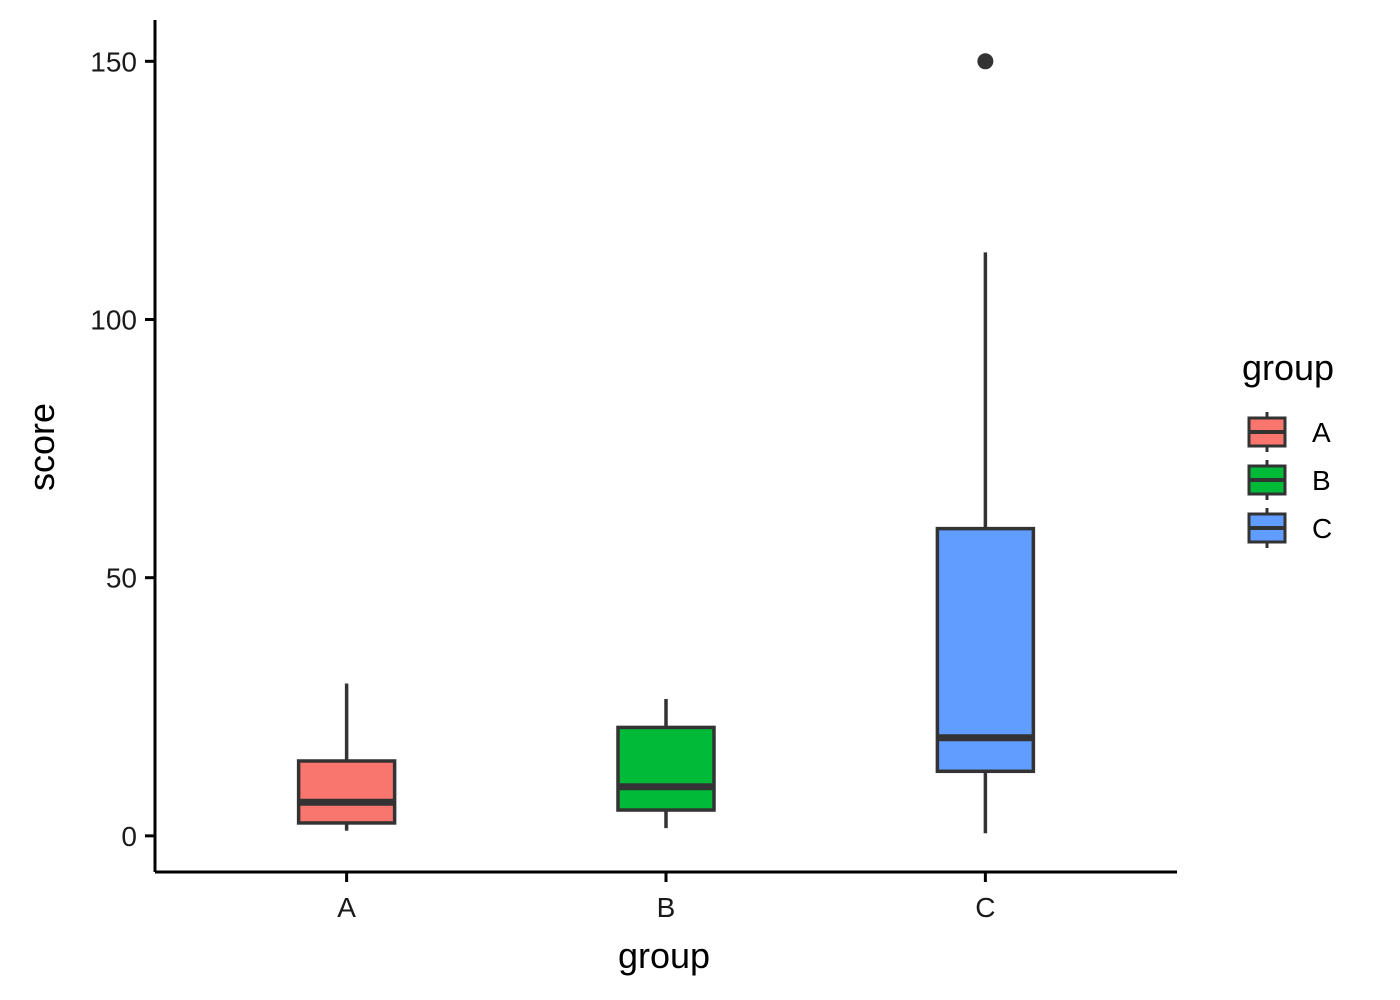 This screenshot has width=1400, height=1000. What do you see at coordinates (121, 578) in the screenshot?
I see `y-tick-label: 50` at bounding box center [121, 578].